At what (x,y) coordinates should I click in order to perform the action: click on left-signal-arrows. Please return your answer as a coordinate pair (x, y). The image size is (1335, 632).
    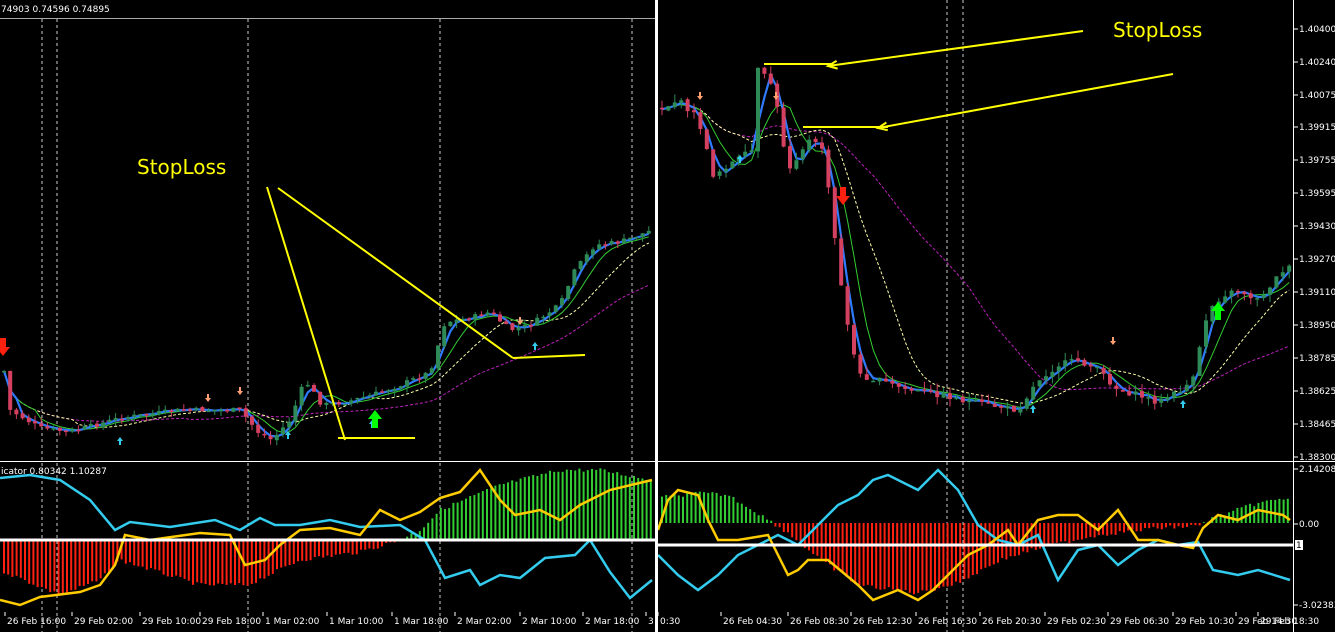
    Looking at the image, I should click on (269, 381).